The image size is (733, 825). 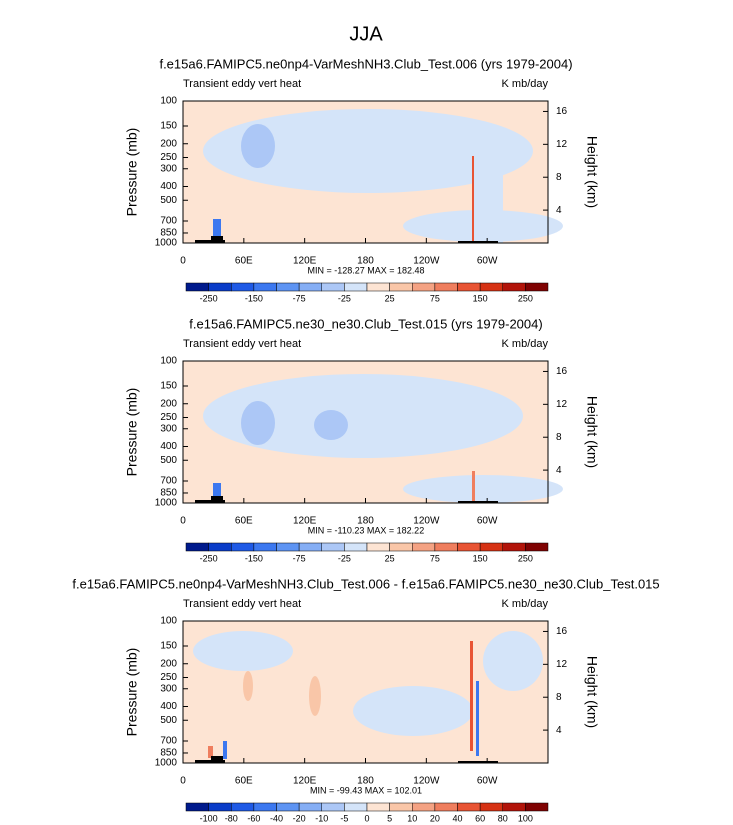 What do you see at coordinates (231, 818) in the screenshot?
I see `colorbar-label: -80` at bounding box center [231, 818].